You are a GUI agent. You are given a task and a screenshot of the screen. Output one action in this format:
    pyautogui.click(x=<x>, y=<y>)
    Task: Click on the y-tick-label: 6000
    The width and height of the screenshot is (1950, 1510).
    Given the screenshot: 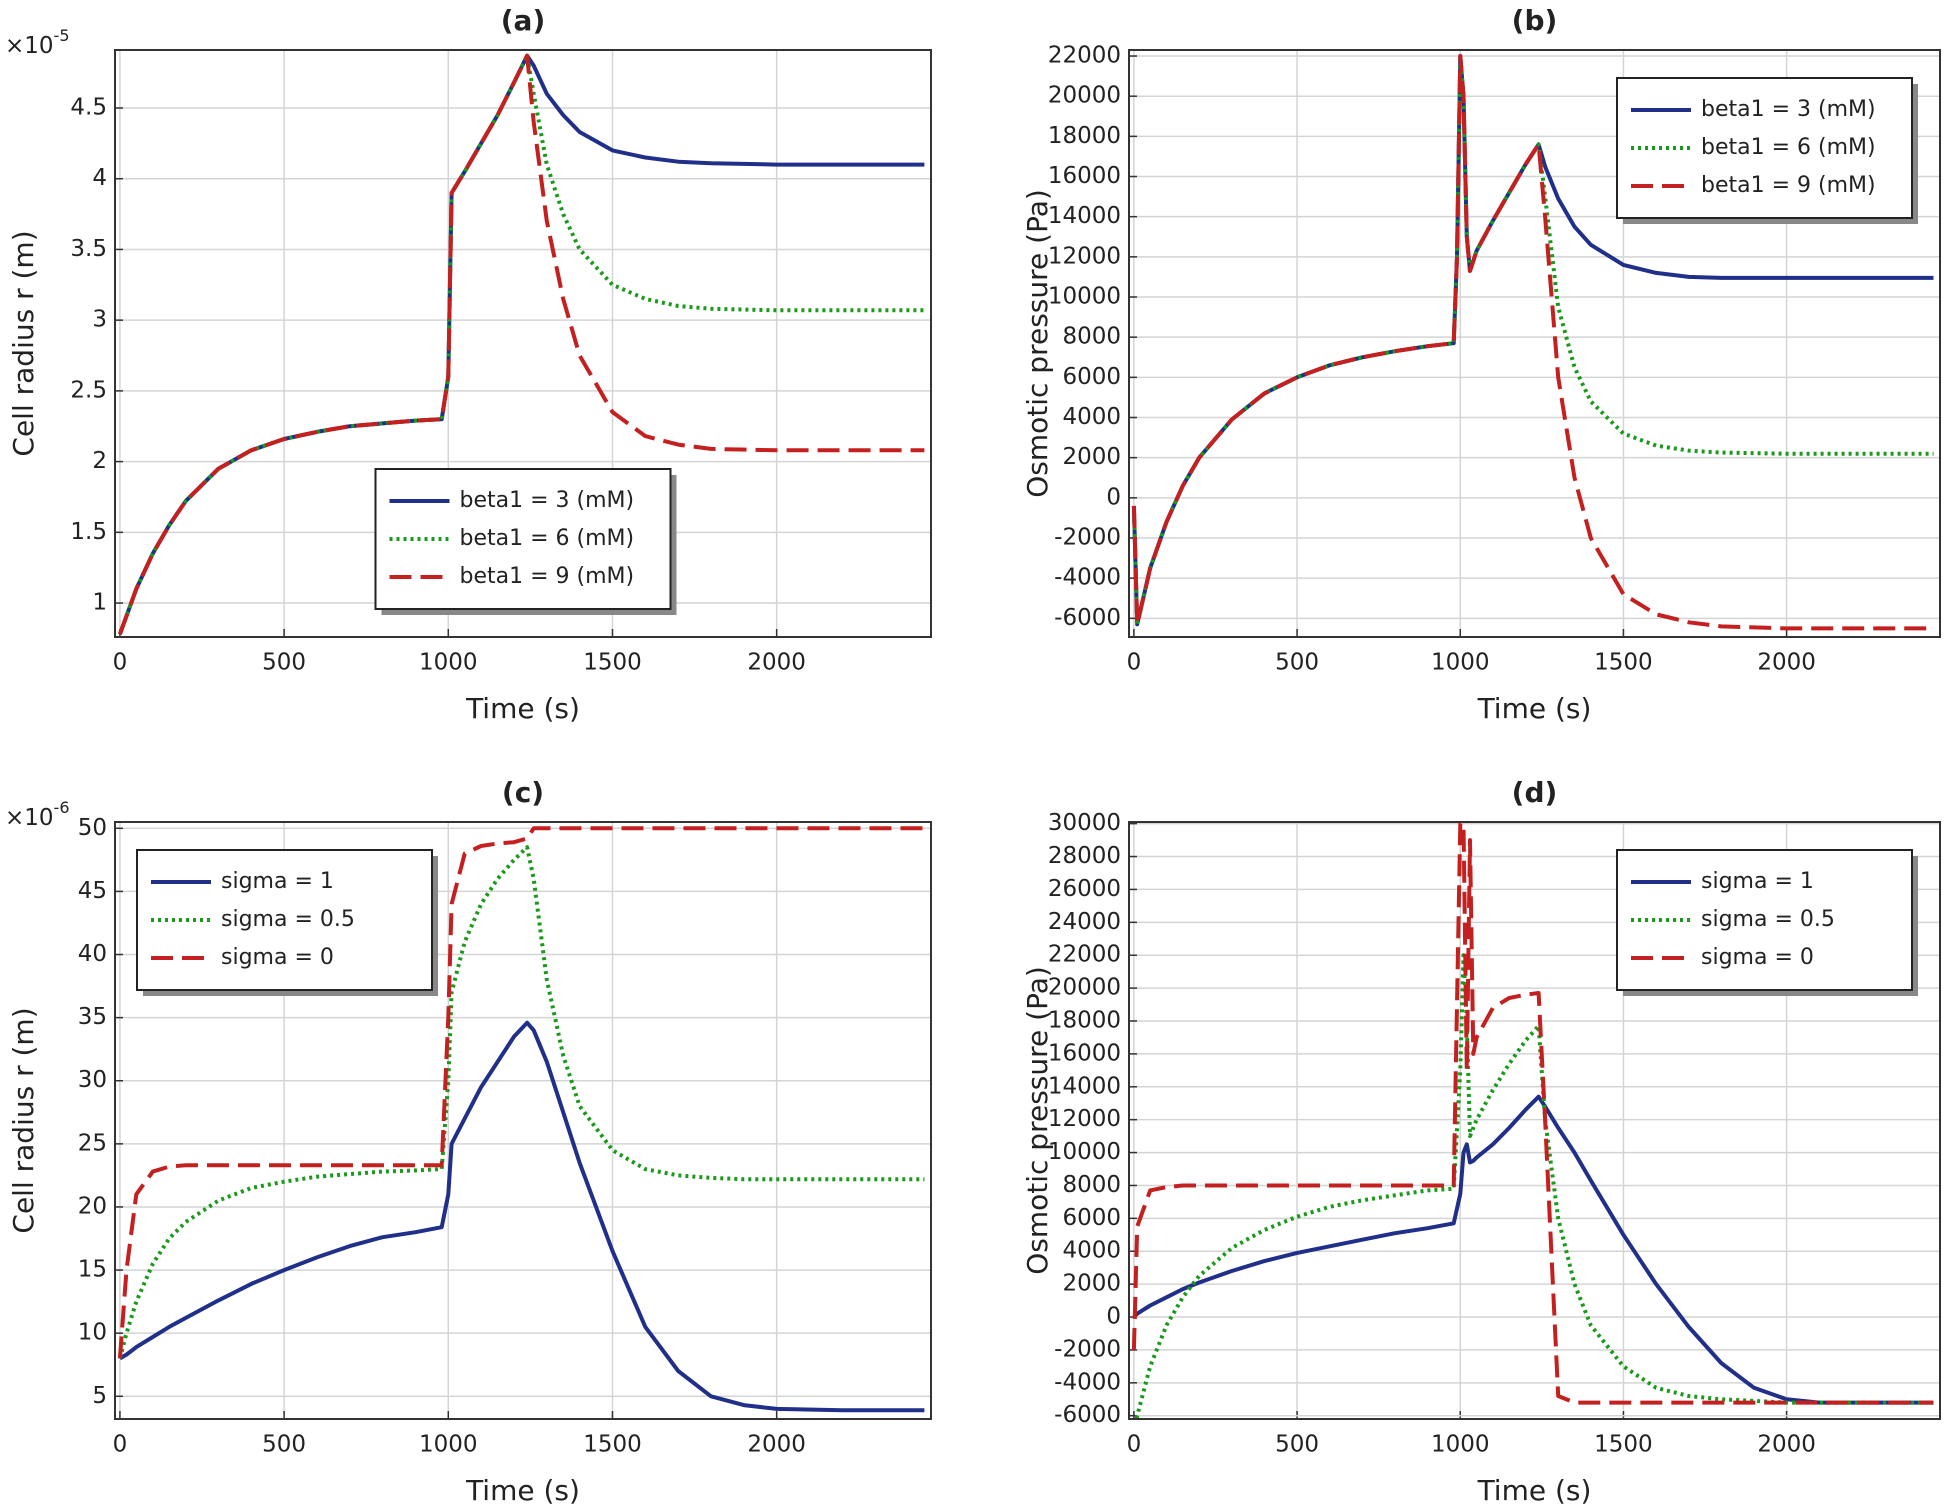 What is the action you would take?
    pyautogui.click(x=1091, y=1218)
    